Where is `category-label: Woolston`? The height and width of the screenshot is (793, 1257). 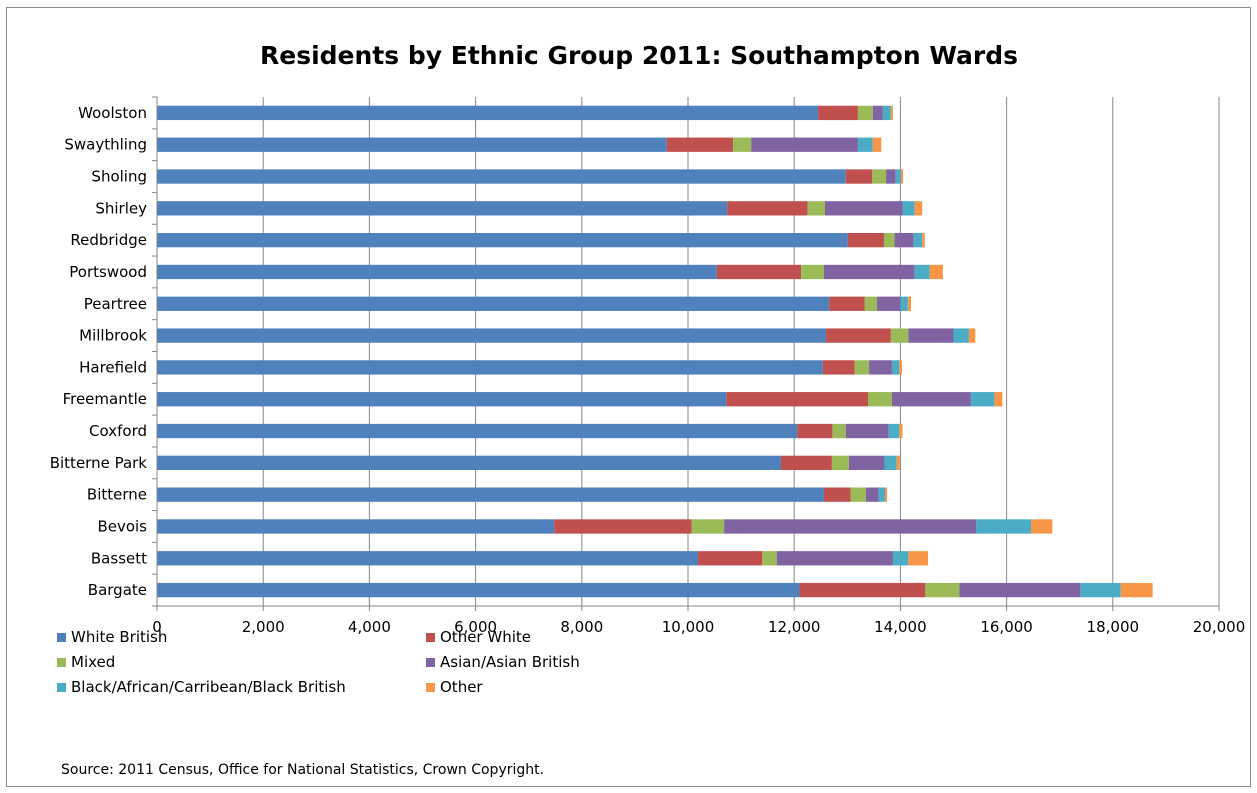 category-label: Woolston is located at coordinates (112, 113).